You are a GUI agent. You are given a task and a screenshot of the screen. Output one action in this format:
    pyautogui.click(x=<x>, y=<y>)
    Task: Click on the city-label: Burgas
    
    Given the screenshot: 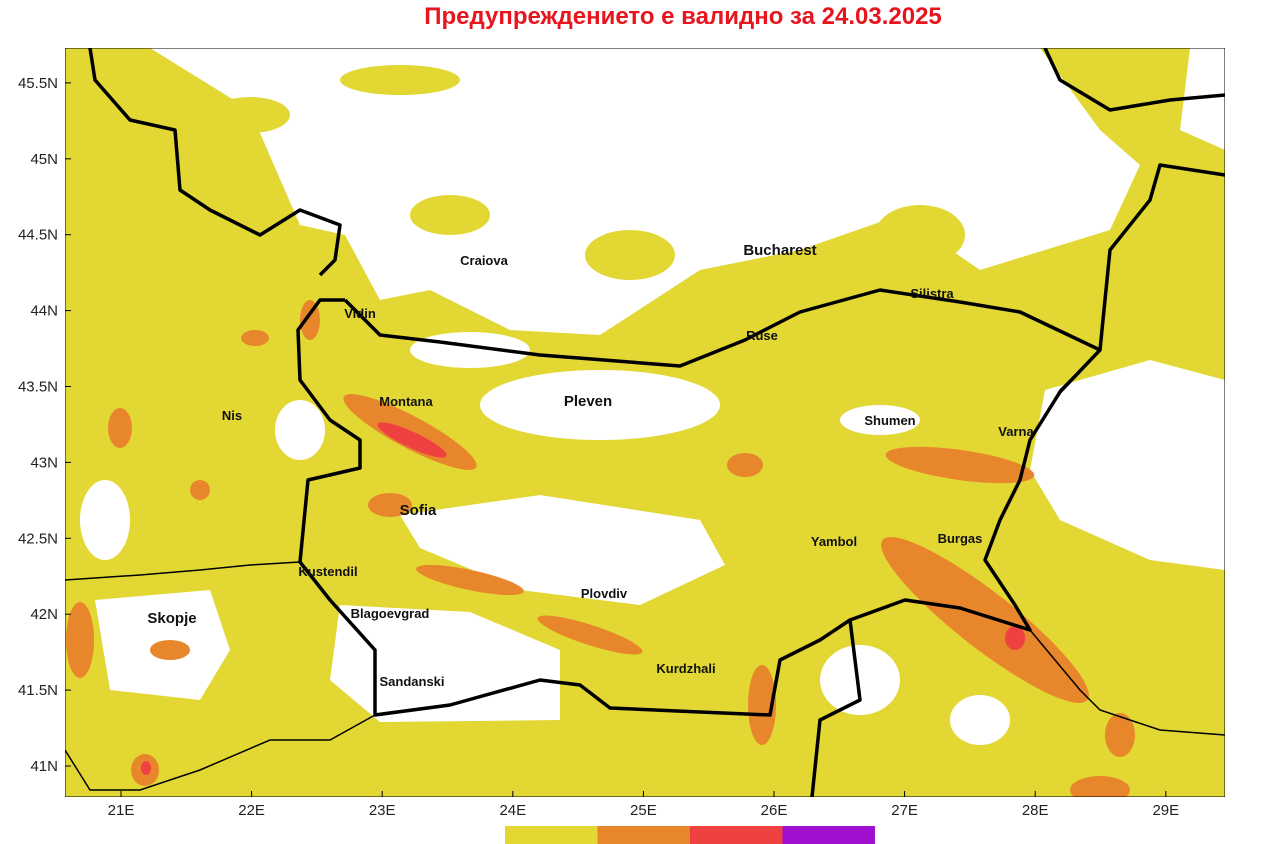 What is the action you would take?
    pyautogui.click(x=960, y=538)
    